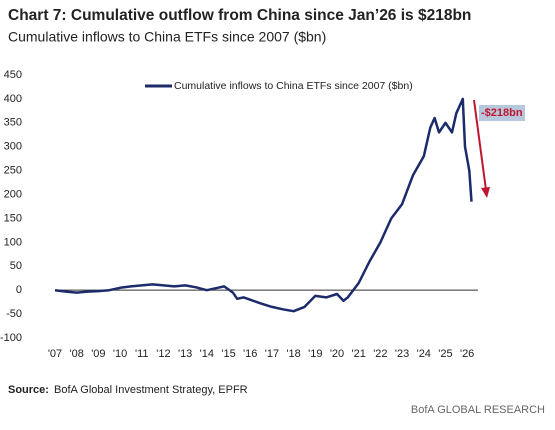 The height and width of the screenshot is (430, 555). Describe the element at coordinates (13, 123) in the screenshot. I see `y-tick-label: 350` at that location.